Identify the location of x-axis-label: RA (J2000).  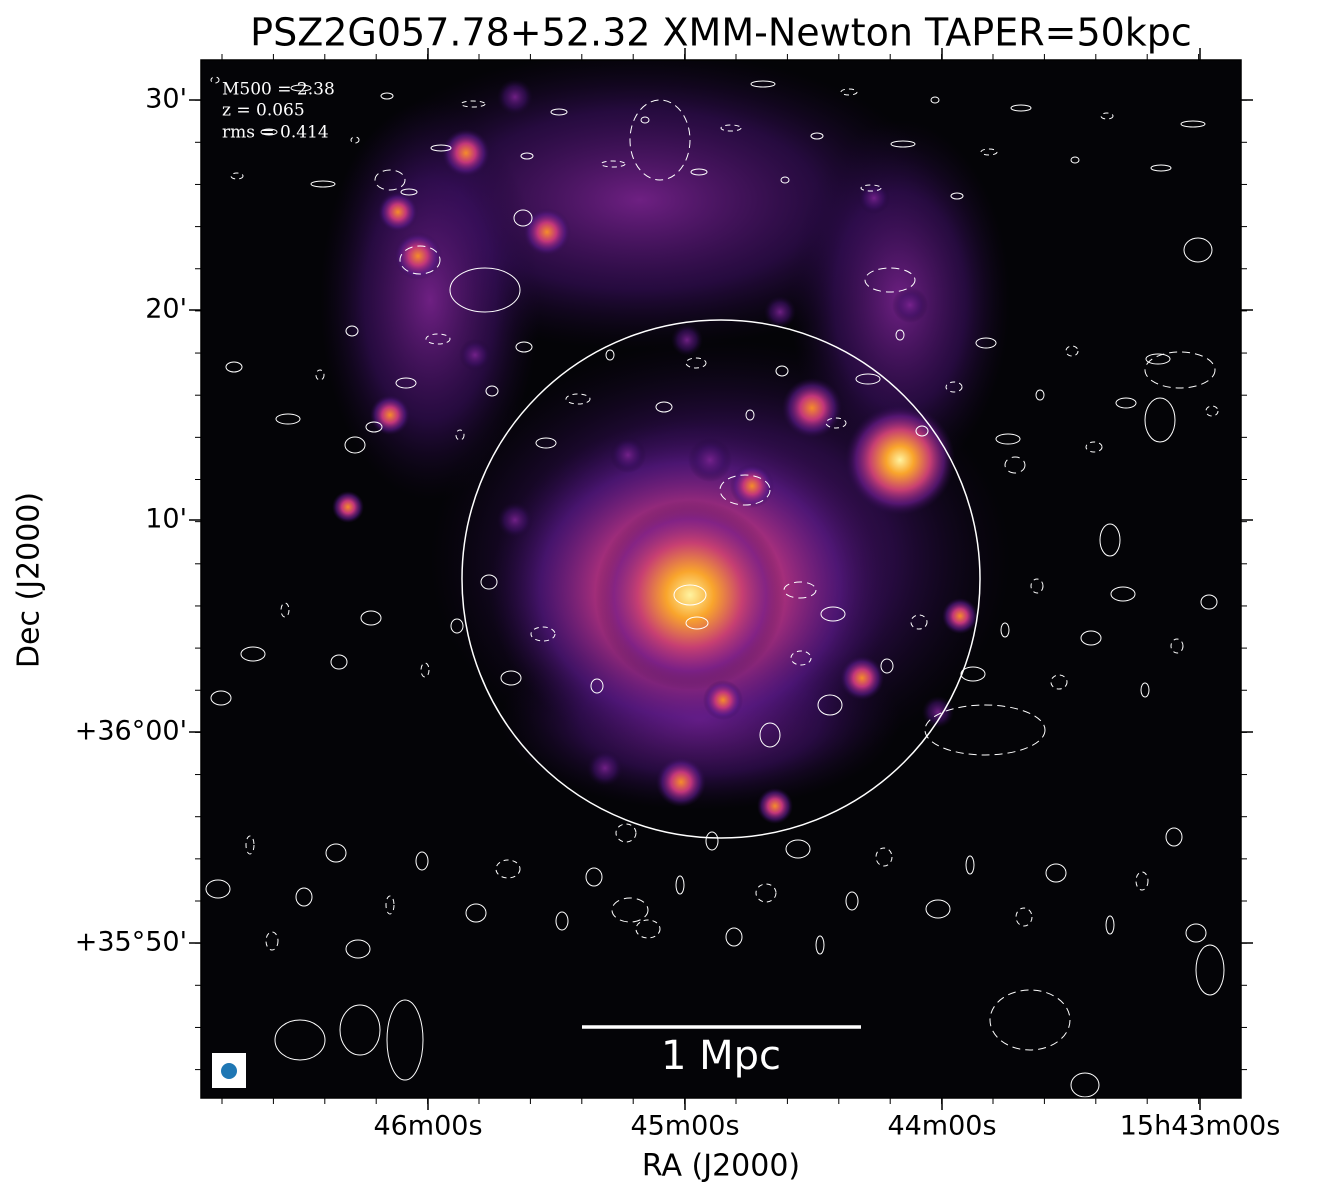
(721, 1166).